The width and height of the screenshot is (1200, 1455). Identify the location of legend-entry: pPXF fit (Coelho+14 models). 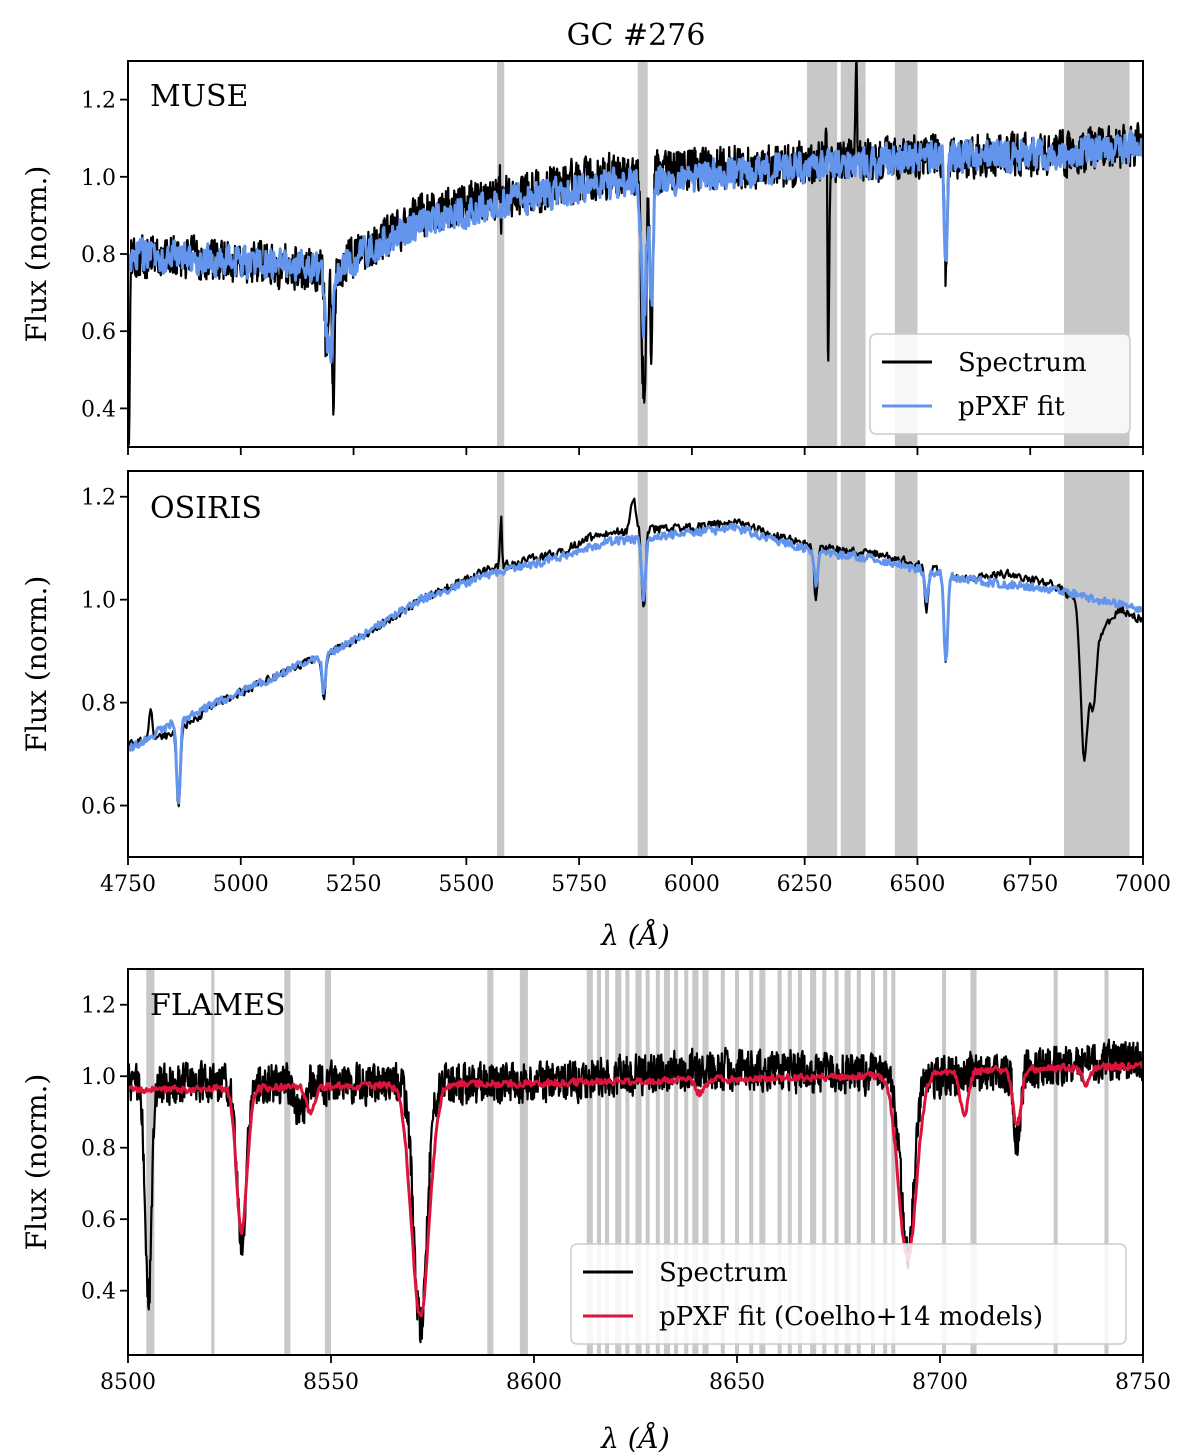
(851, 1317).